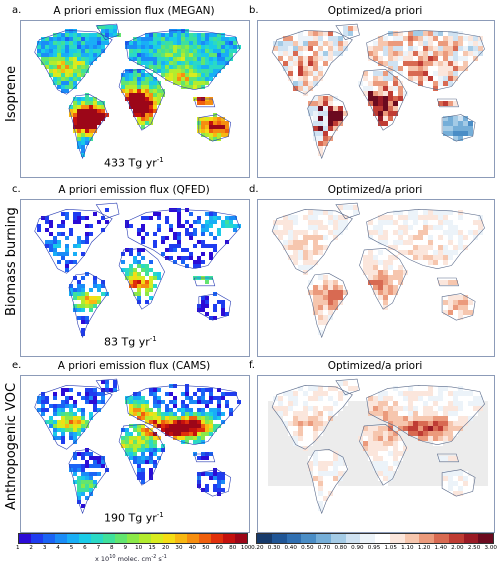 This screenshot has width=500, height=570. Describe the element at coordinates (58, 548) in the screenshot. I see `colorbar-tick-label: 4` at that location.